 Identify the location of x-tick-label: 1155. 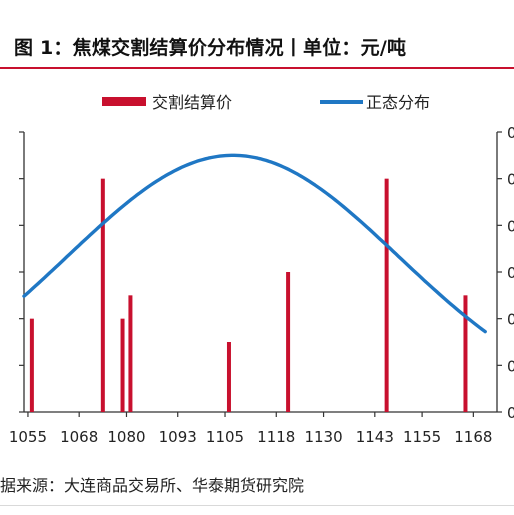
(422, 437).